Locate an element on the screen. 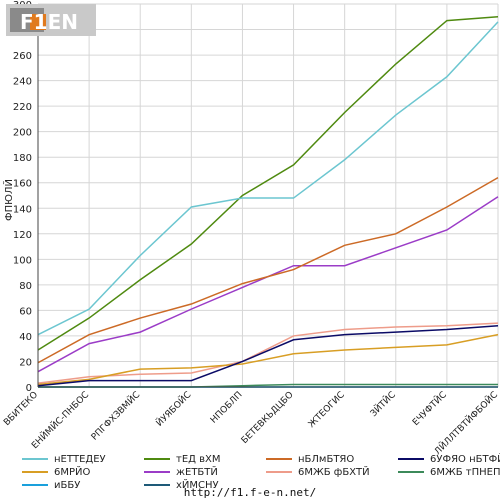 Image resolution: width=500 pixels, height=500 pixels. legend-label: 6МЖБ фБХТЙ is located at coordinates (334, 472).